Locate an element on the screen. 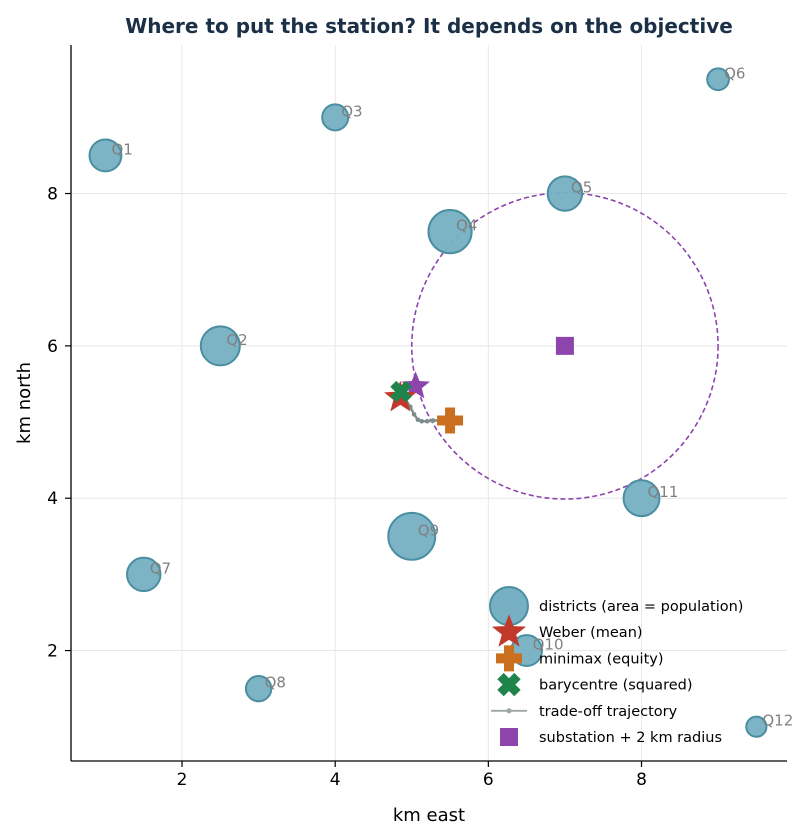 This screenshot has width=809, height=839. district-label: Q6 is located at coordinates (734, 73).